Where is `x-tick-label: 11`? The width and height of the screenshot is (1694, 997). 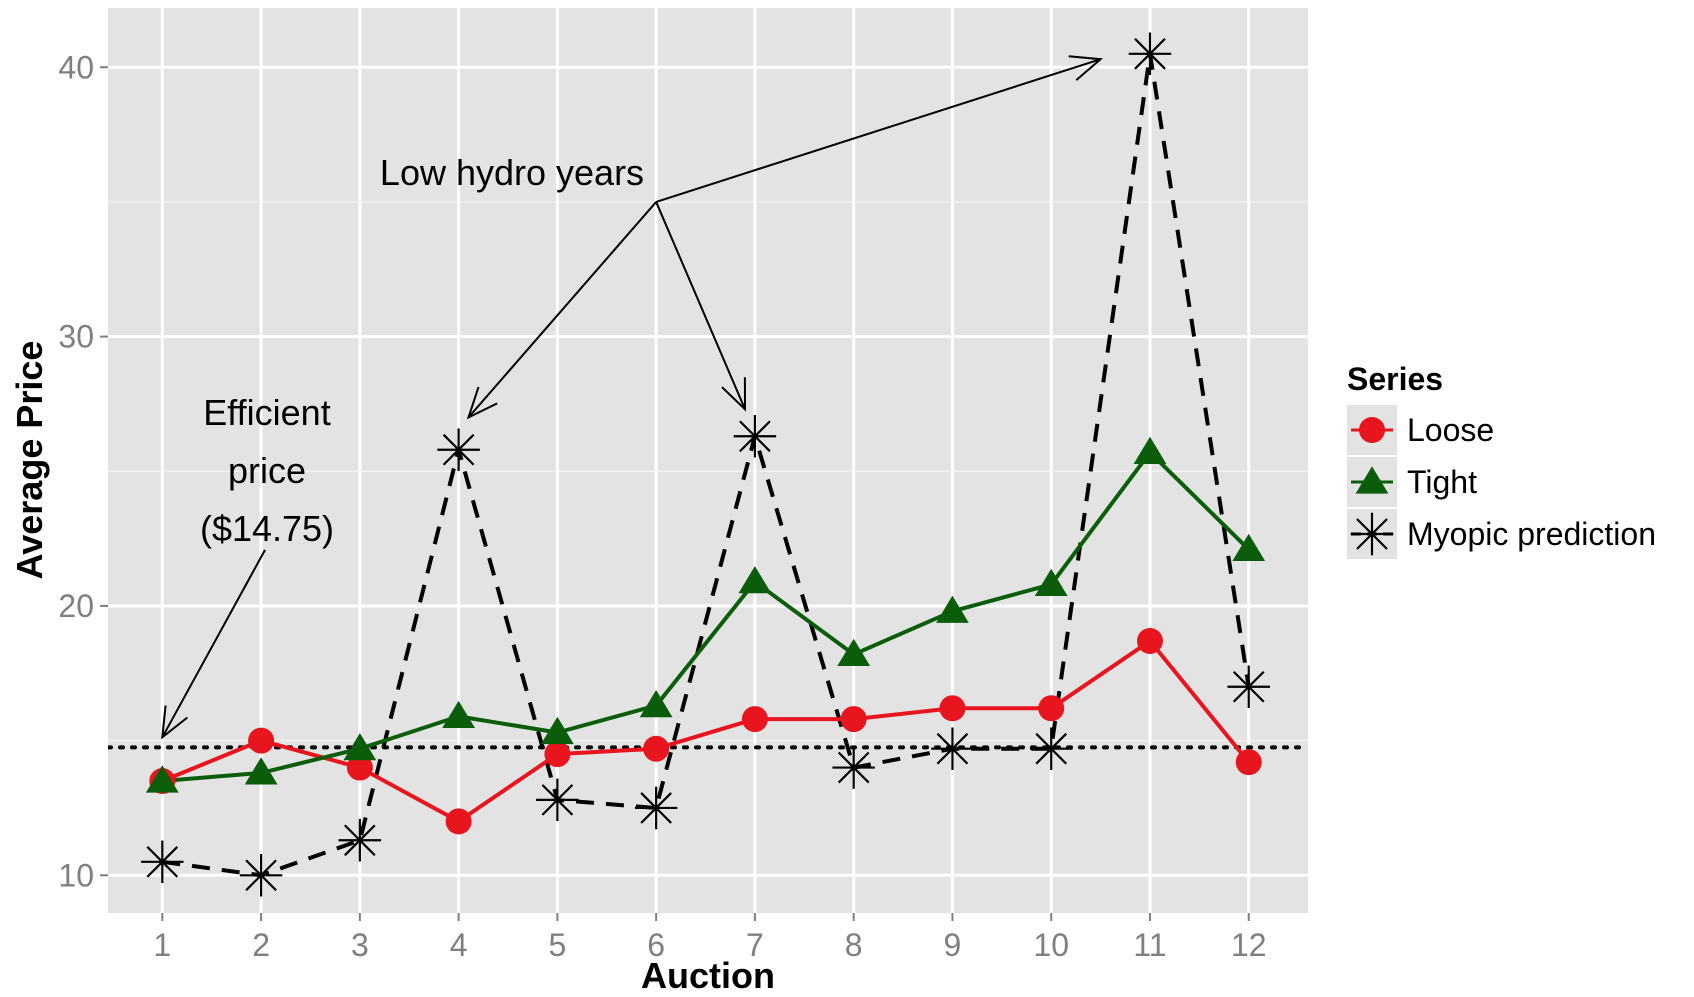
x-tick-label: 11 is located at coordinates (1149, 945).